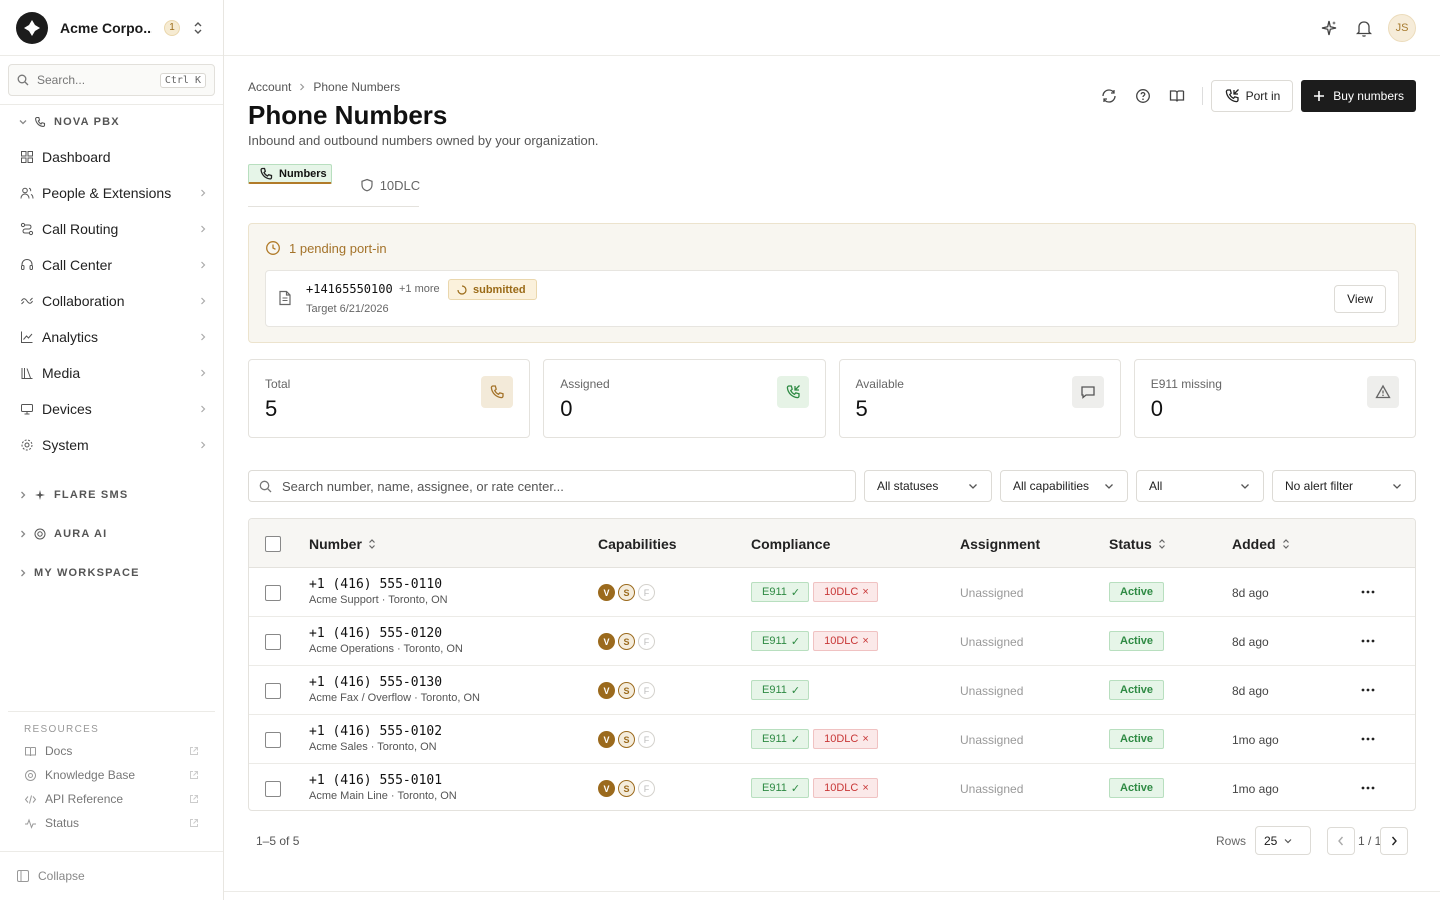 This screenshot has width=1440, height=900. Describe the element at coordinates (62, 823) in the screenshot. I see `resource-label: Status` at that location.